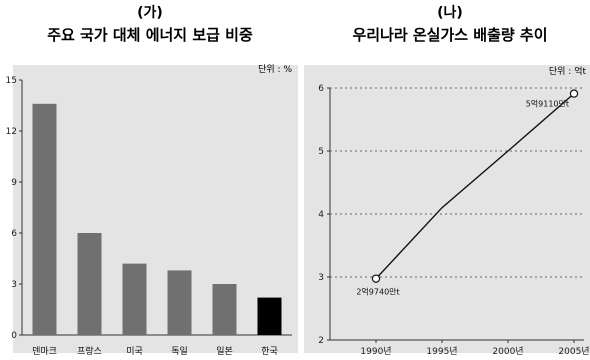  Describe the element at coordinates (449, 35) in the screenshot. I see `right-chart-title: 우리나라 온실가스 배출량 추이` at that location.